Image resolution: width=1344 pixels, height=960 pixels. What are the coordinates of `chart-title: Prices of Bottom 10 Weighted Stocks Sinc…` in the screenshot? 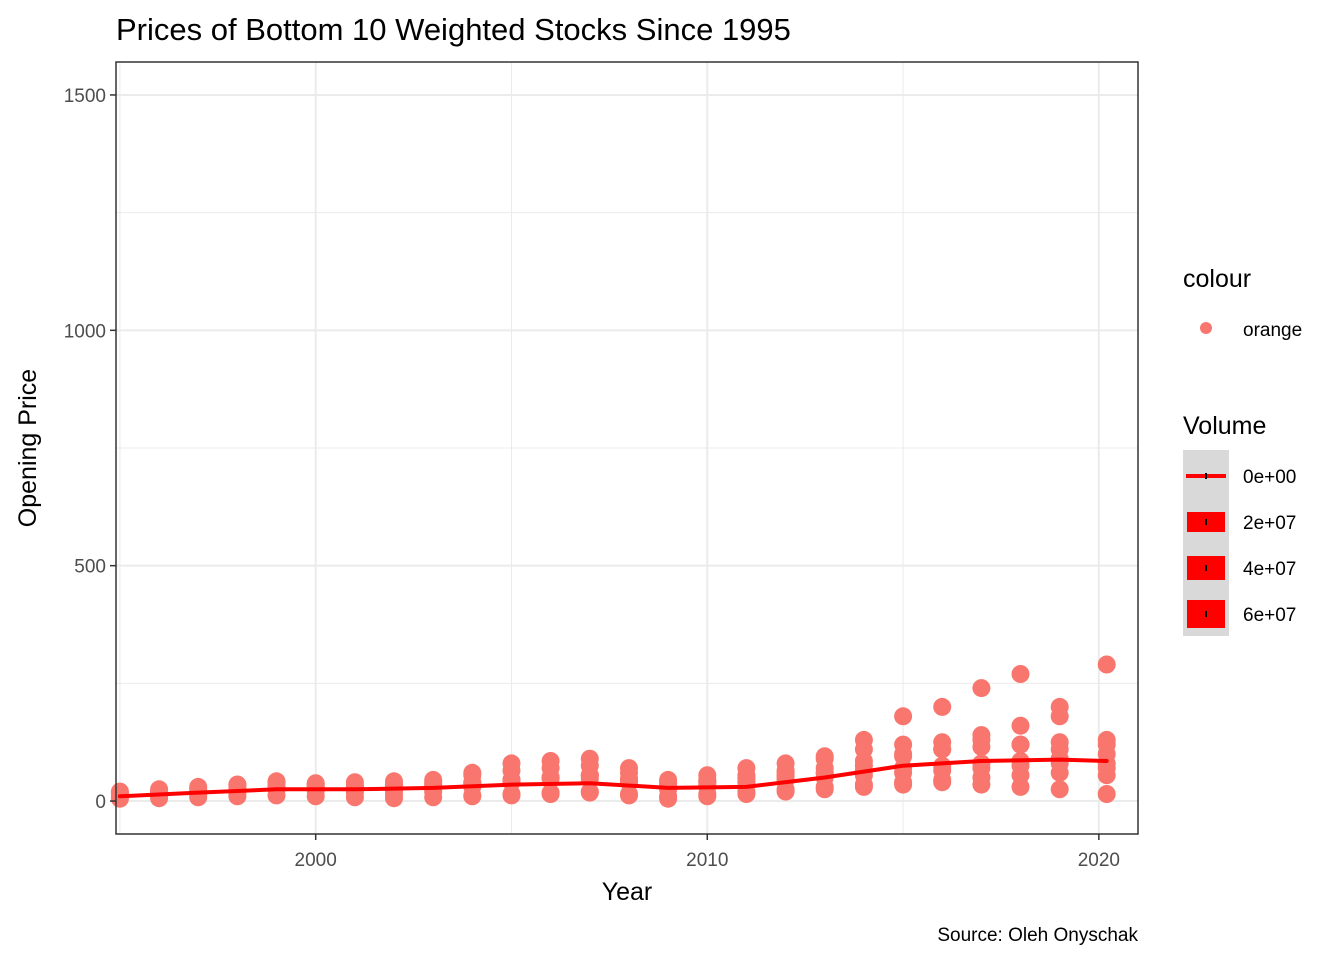 It's located at (453, 29).